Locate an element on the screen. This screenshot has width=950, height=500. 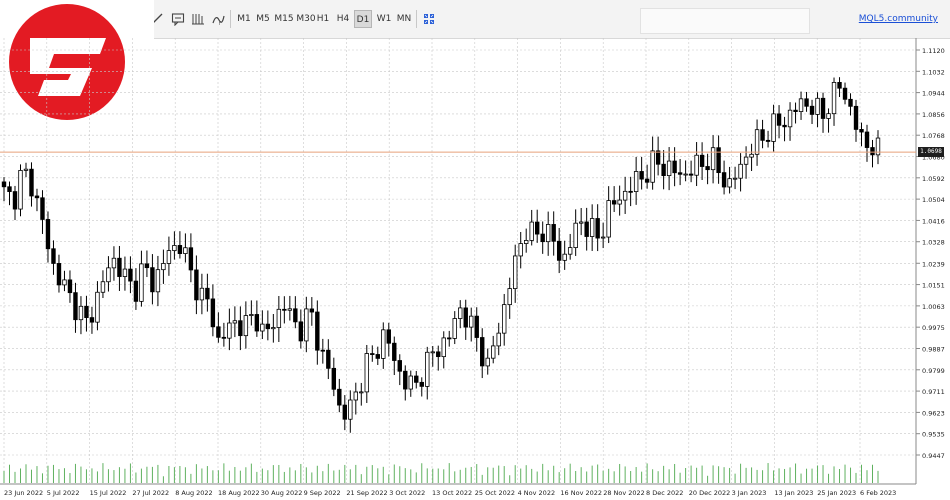
timeframe-d1: D1 is located at coordinates (363, 19).